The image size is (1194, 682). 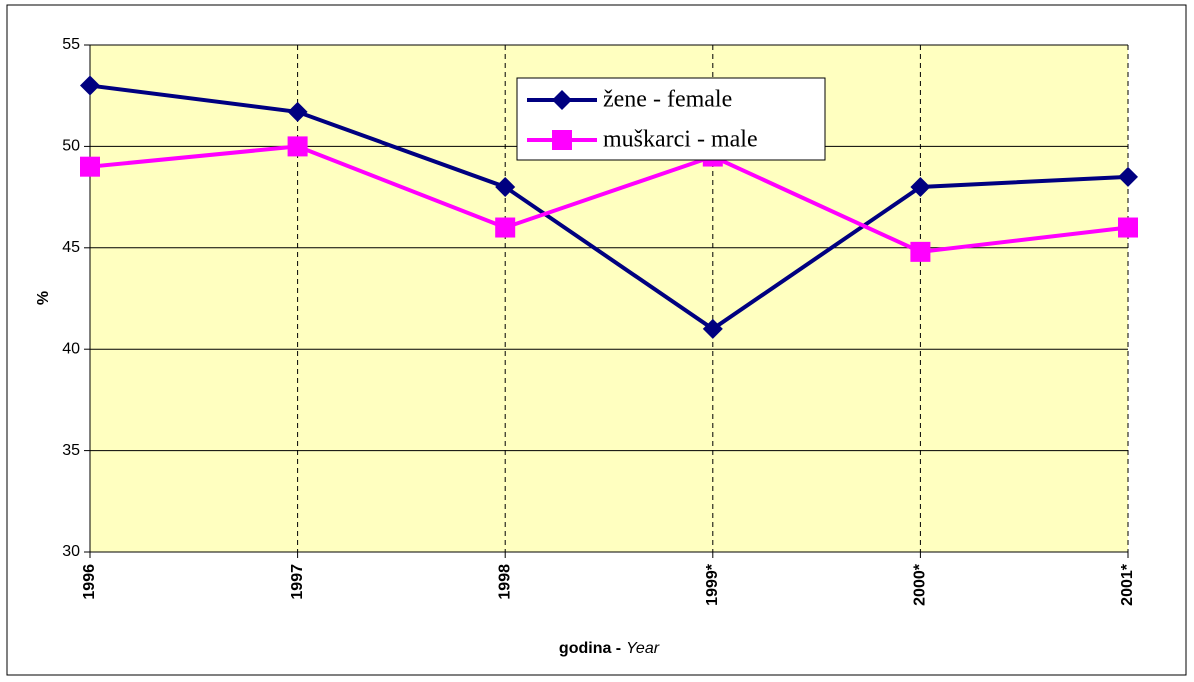 I want to click on y-tick-label: 40, so click(x=71, y=348).